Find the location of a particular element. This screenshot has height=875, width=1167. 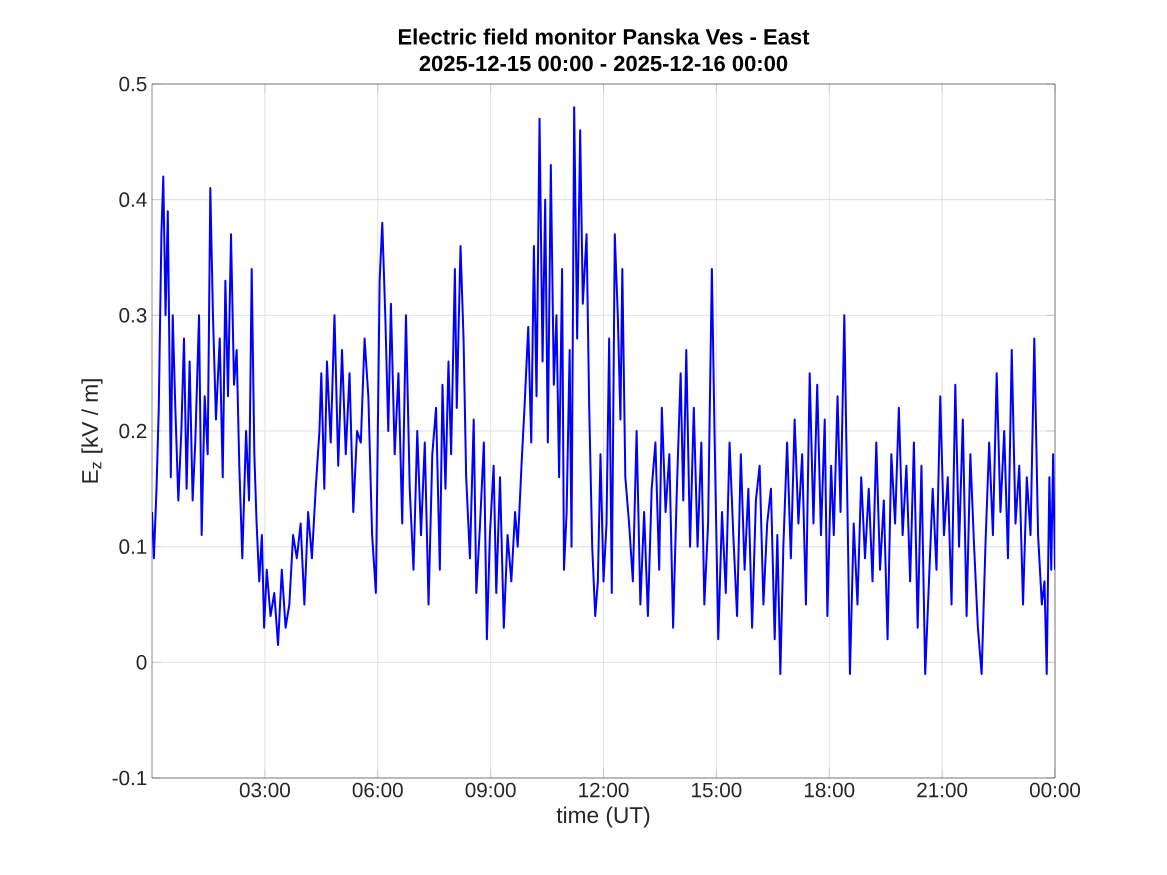

y-tick-label: 0.3 is located at coordinates (133, 315).